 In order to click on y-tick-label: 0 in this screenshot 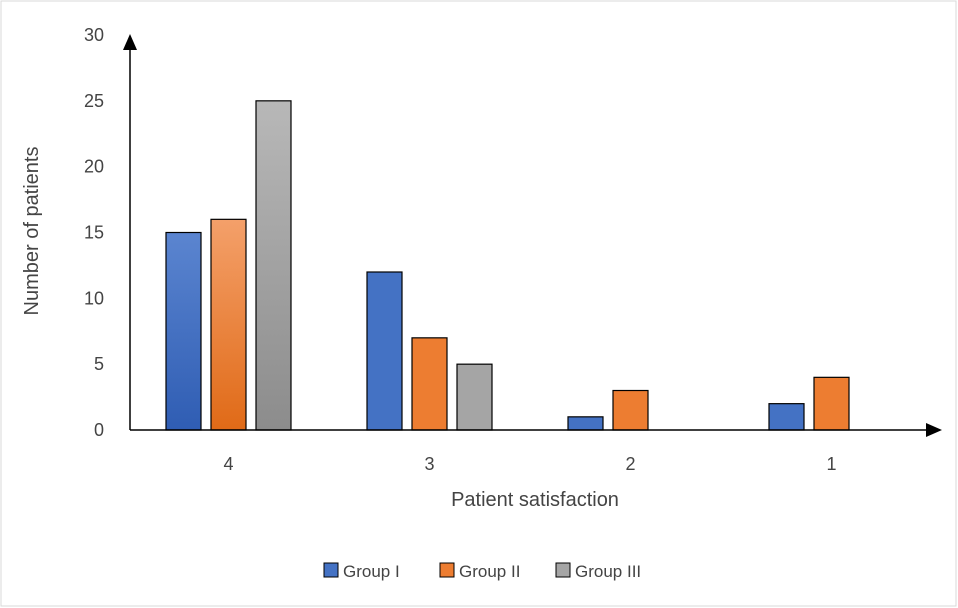, I will do `click(99, 430)`.